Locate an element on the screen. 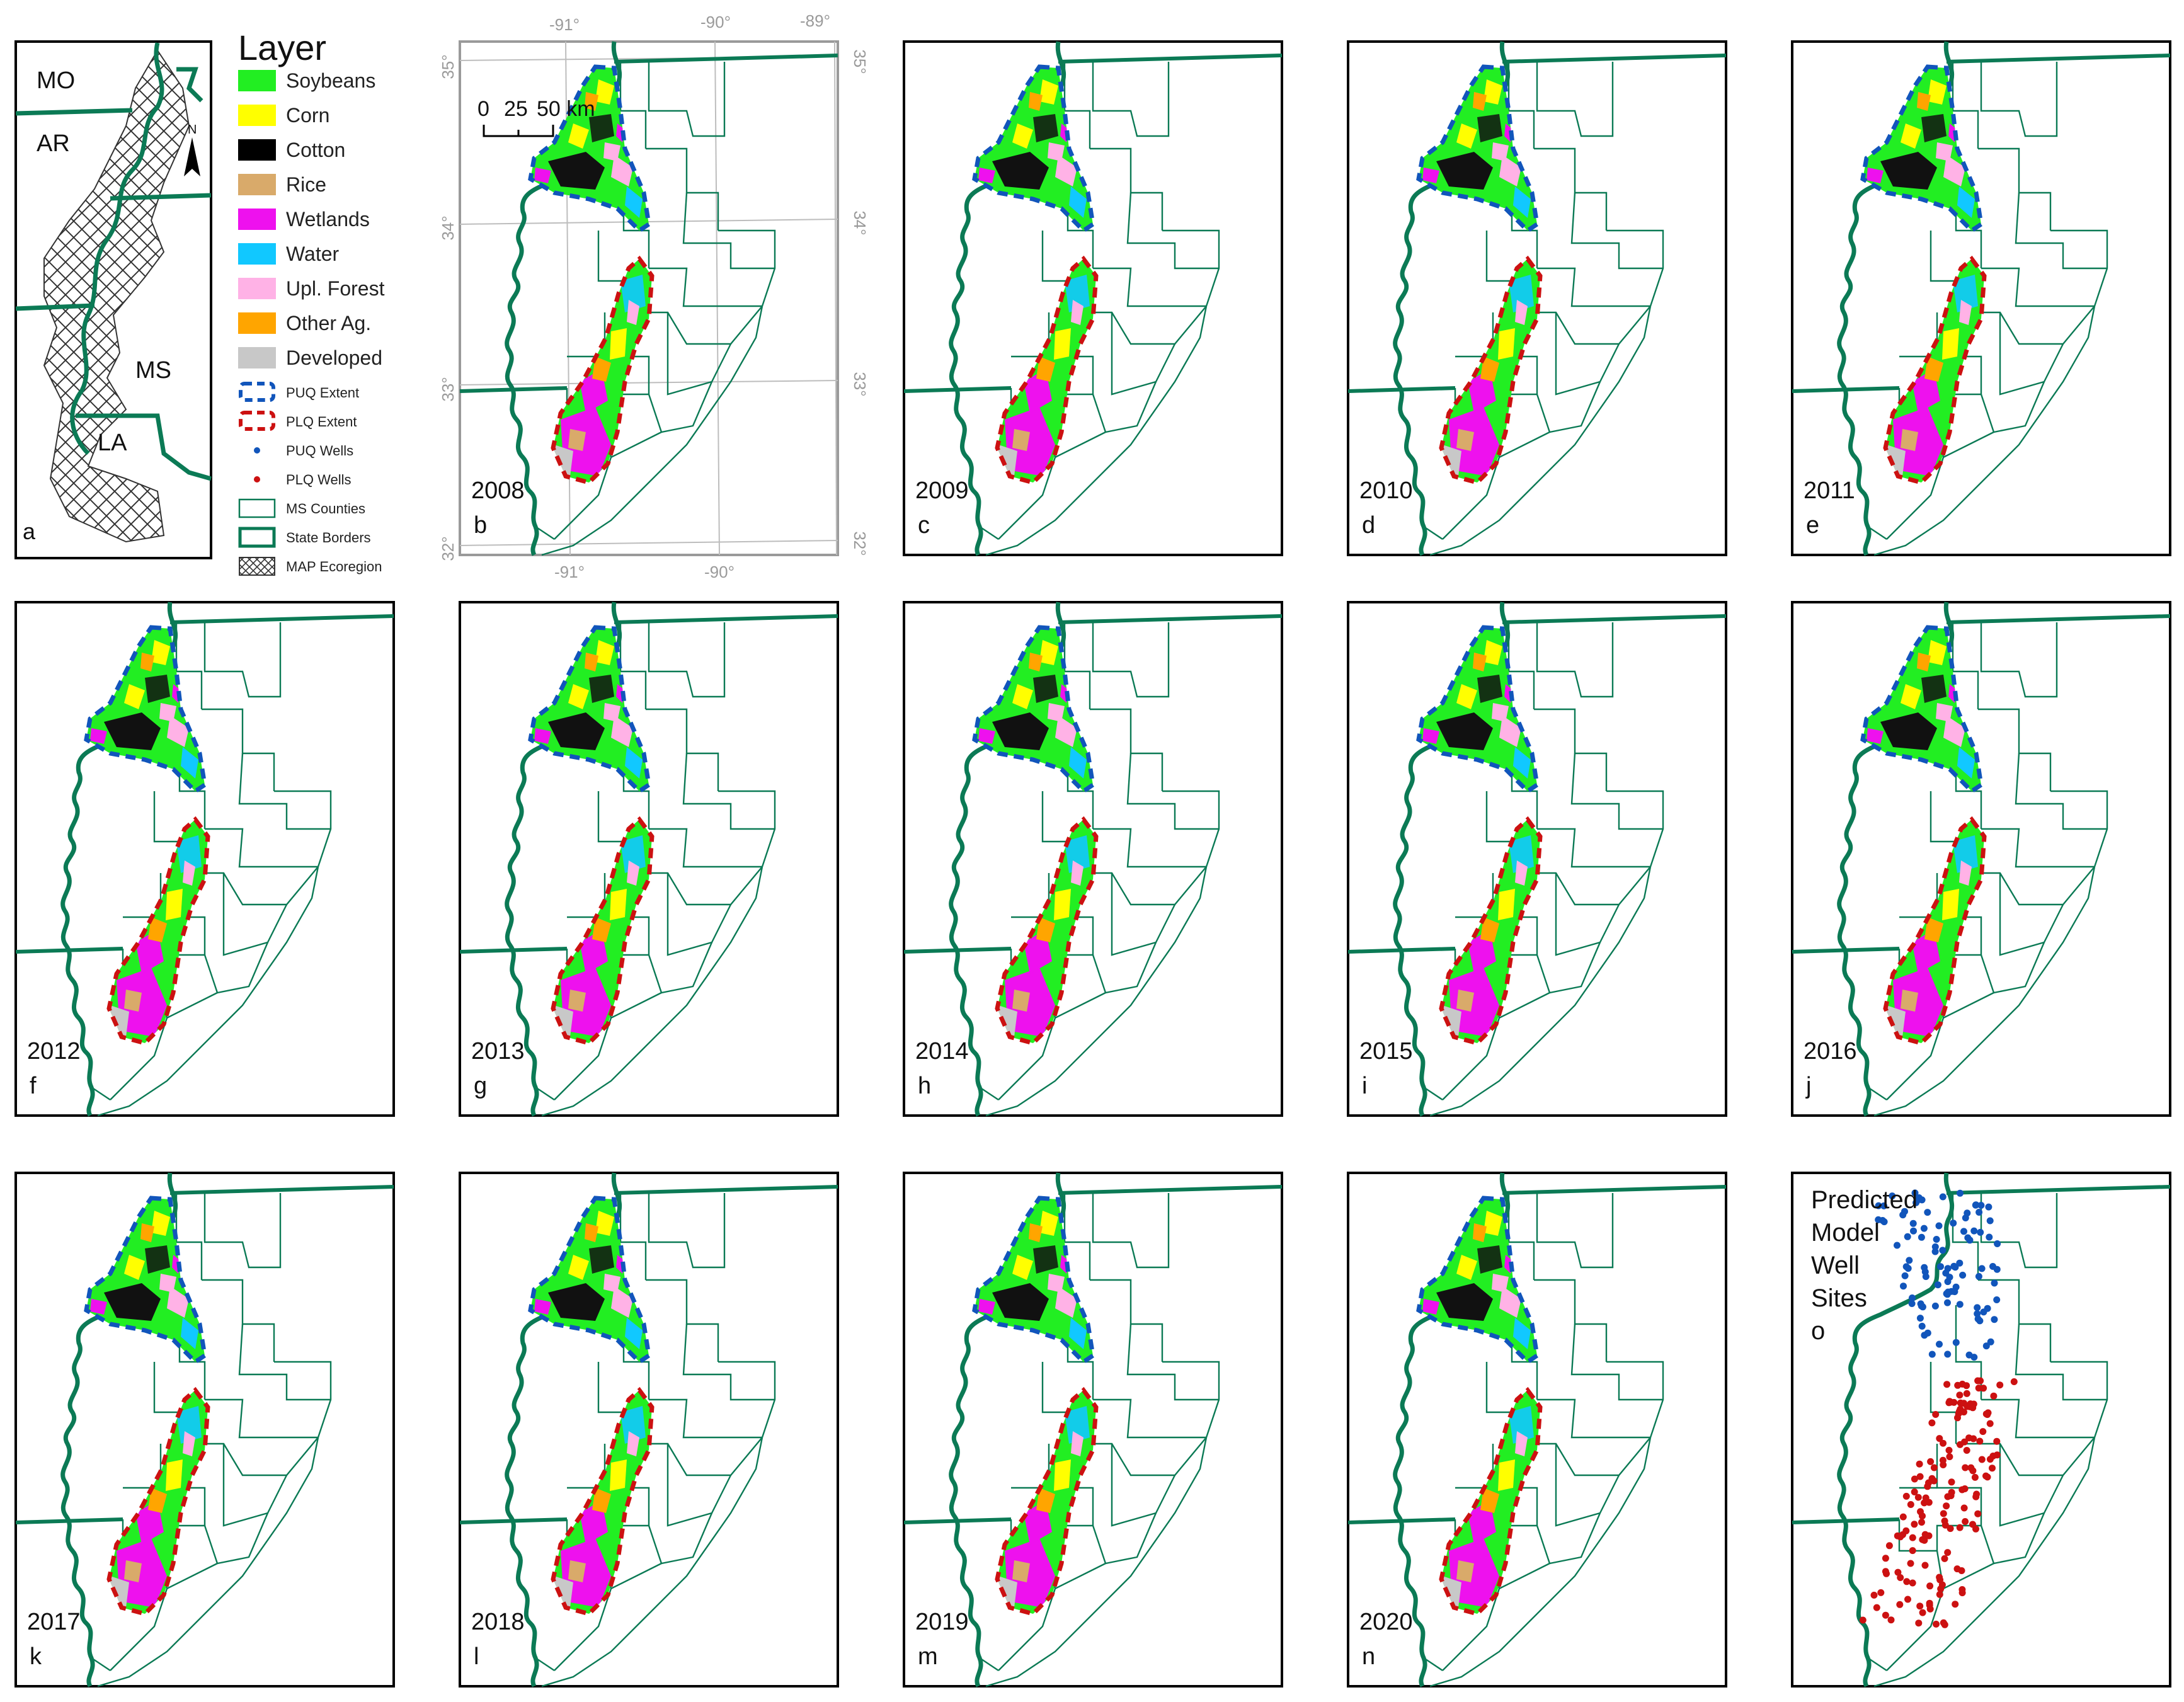 Image resolution: width=2184 pixels, height=1702 pixels. panel-letter-k: k is located at coordinates (36, 1656).